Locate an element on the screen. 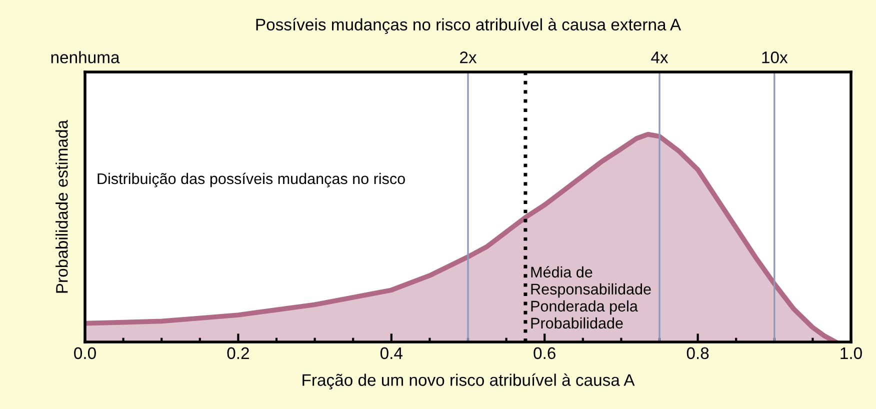 This screenshot has width=876, height=409. x-axis-title: Fração de um novo risco atribuível à causa A is located at coordinates (468, 382).